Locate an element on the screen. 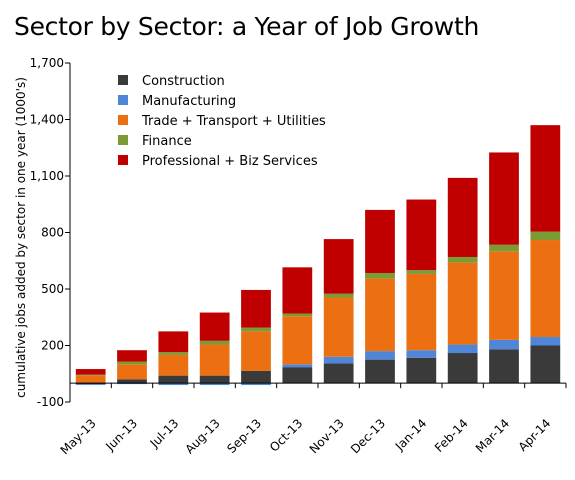 The image size is (575, 480). x-tick-label: May-13 is located at coordinates (78, 436).